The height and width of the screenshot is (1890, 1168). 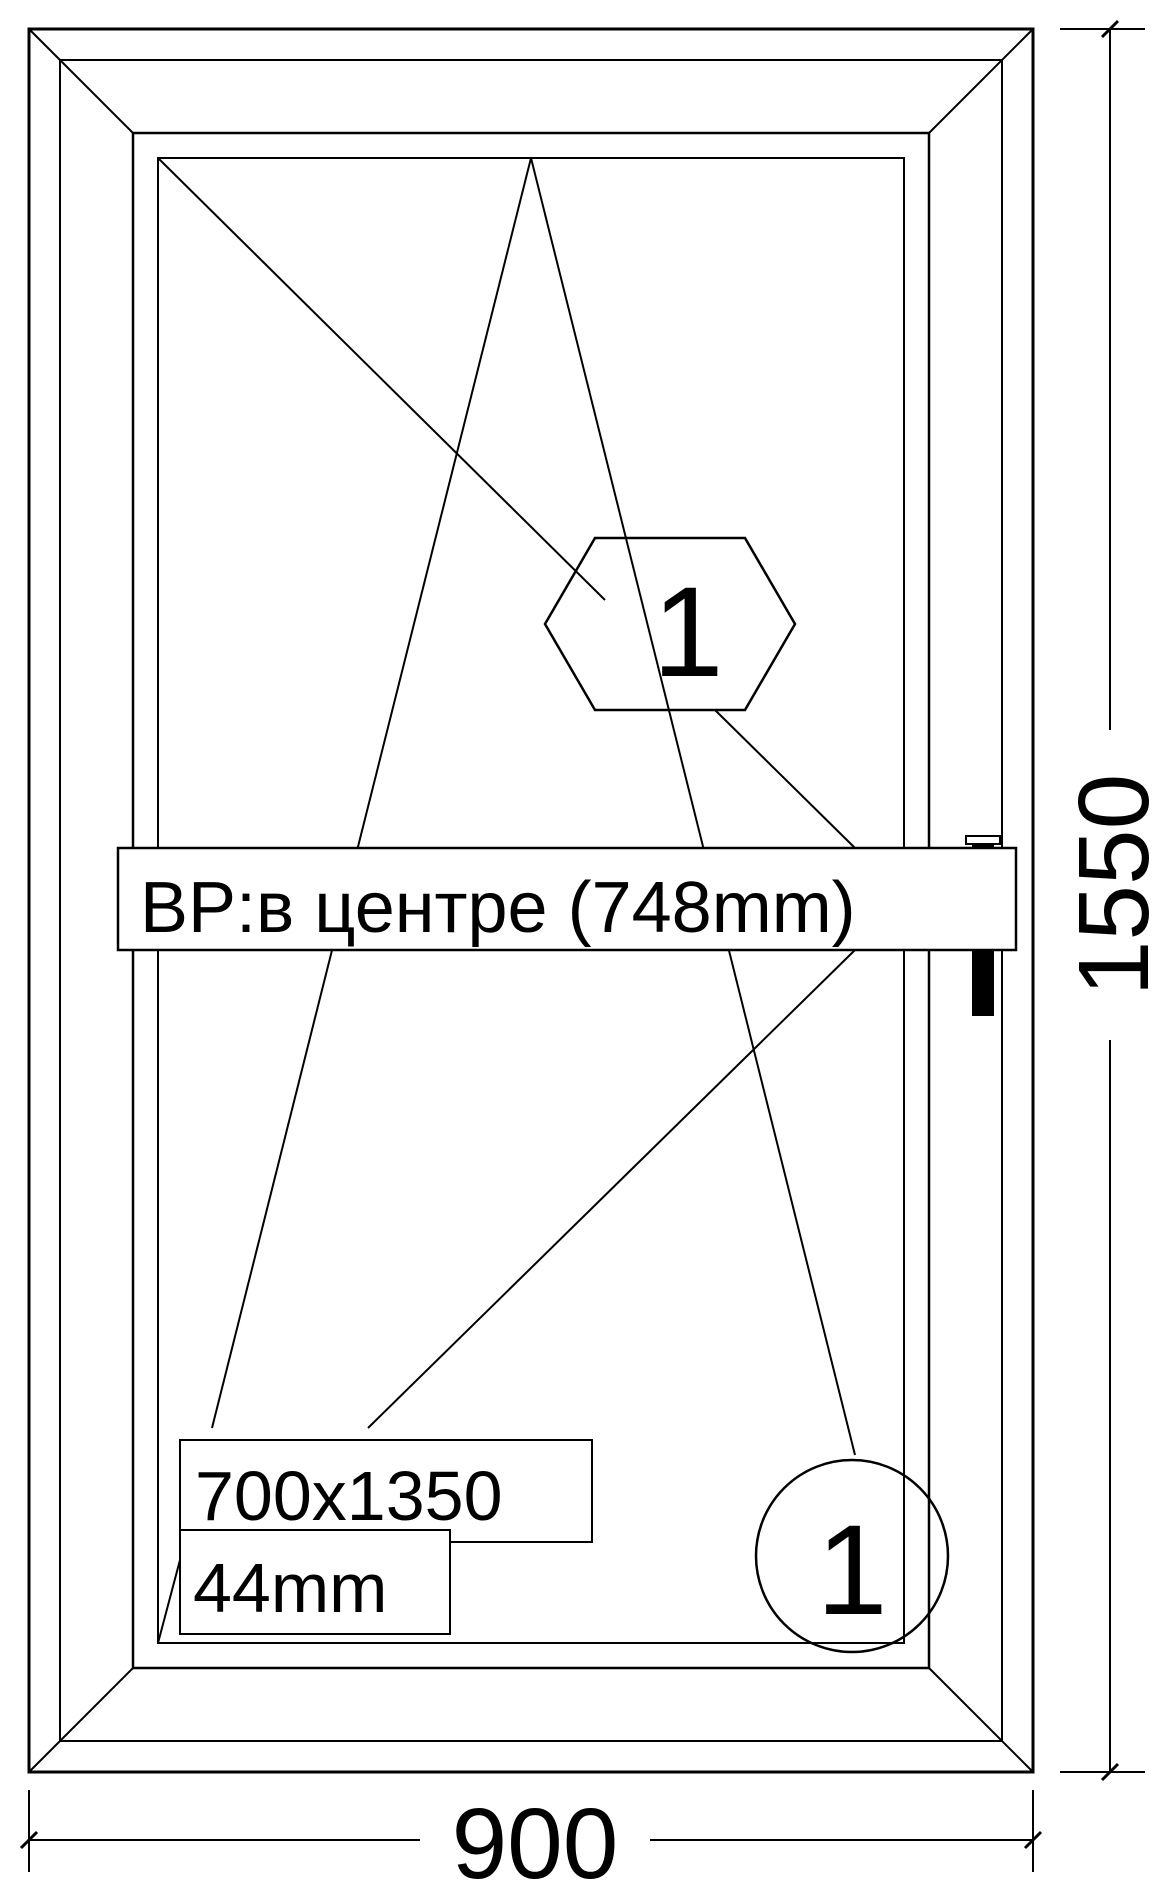 What do you see at coordinates (1110, 29) in the screenshot?
I see `height-tick-top` at bounding box center [1110, 29].